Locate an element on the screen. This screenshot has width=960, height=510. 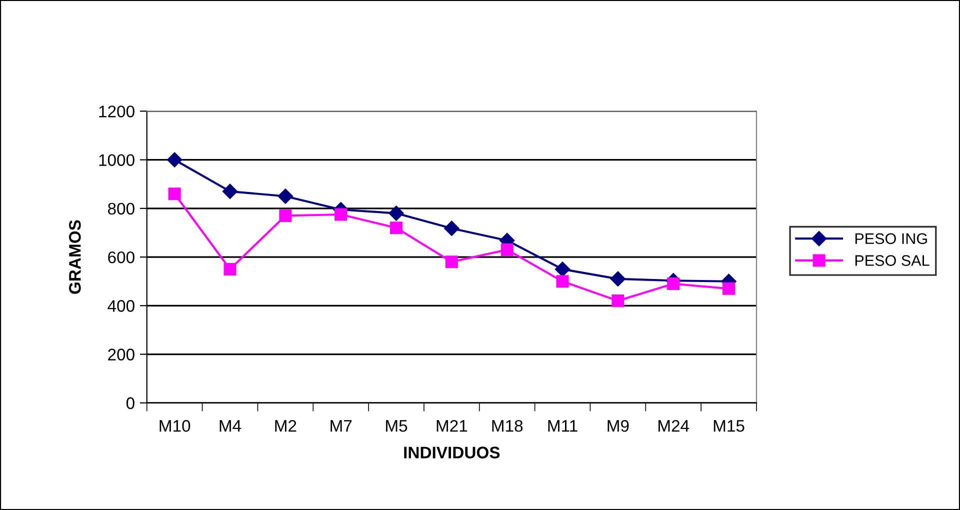
y-tick-label: 400 is located at coordinates (121, 306).